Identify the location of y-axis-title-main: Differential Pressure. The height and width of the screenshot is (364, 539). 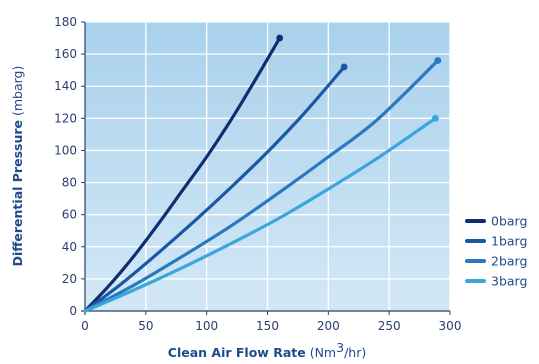
(17, 193).